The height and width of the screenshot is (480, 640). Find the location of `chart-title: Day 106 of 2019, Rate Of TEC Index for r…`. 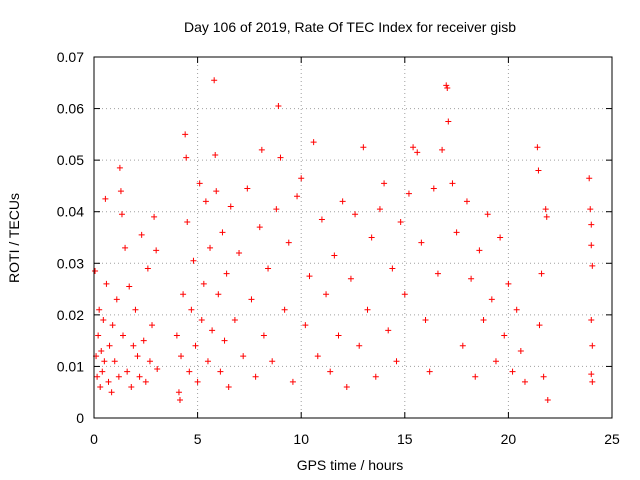

chart-title: Day 106 of 2019, Rate Of TEC Index for r… is located at coordinates (350, 27).